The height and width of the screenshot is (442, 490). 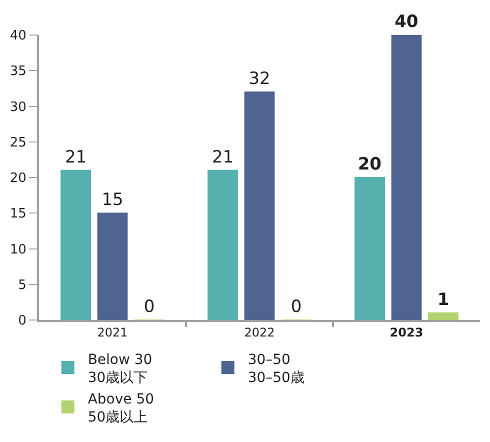 What do you see at coordinates (18, 36) in the screenshot?
I see `y-tick-label: 40` at bounding box center [18, 36].